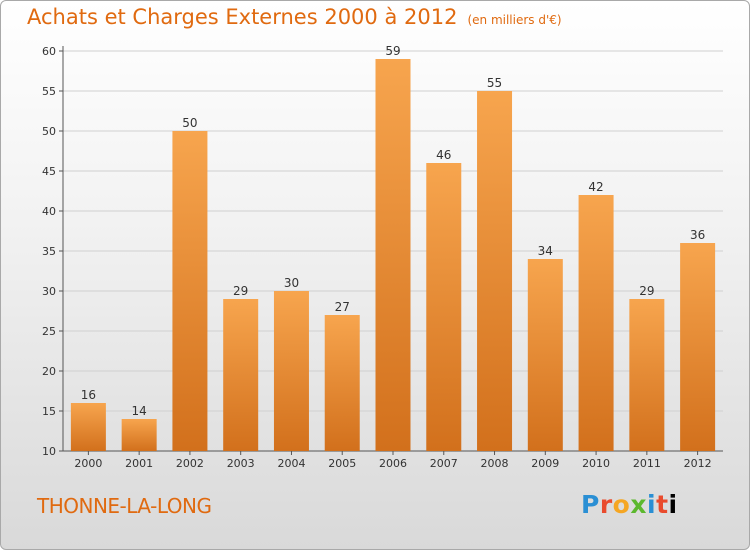 The height and width of the screenshot is (550, 750). I want to click on x-tick-label: 2005, so click(342, 463).